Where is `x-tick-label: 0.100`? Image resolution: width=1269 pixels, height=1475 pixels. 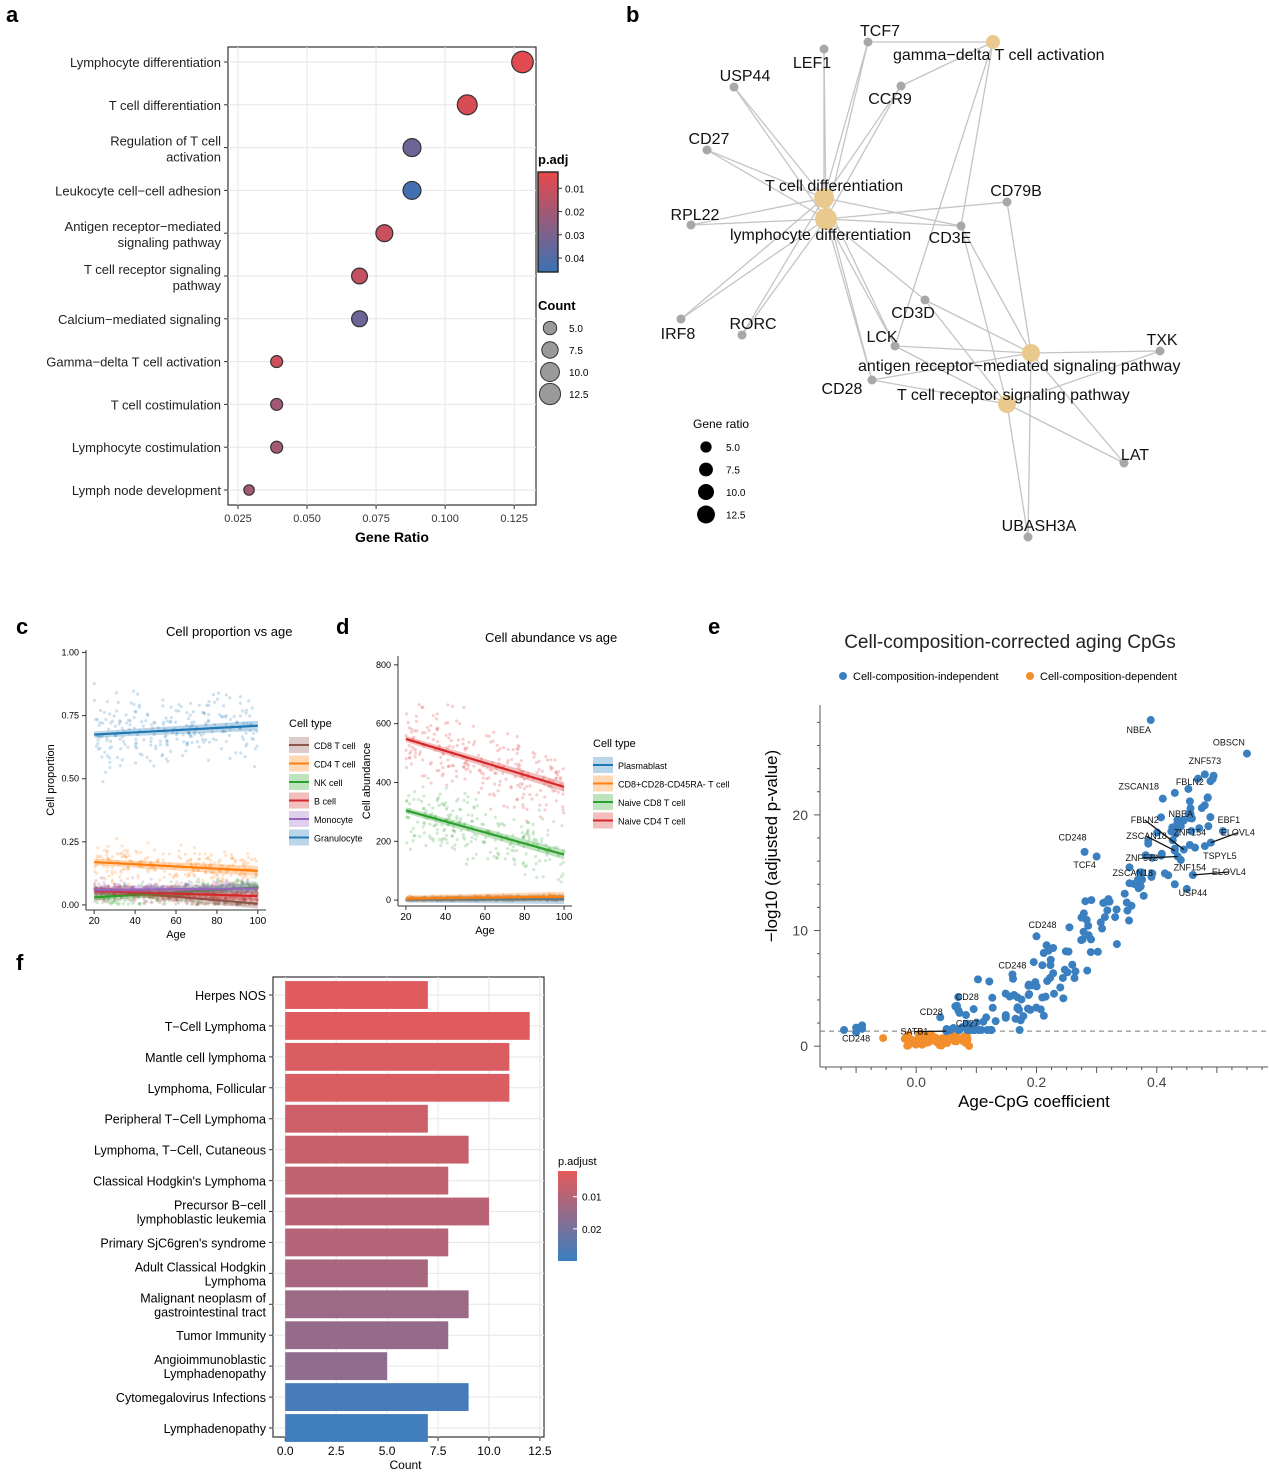 x-tick-label: 0.100 is located at coordinates (445, 519).